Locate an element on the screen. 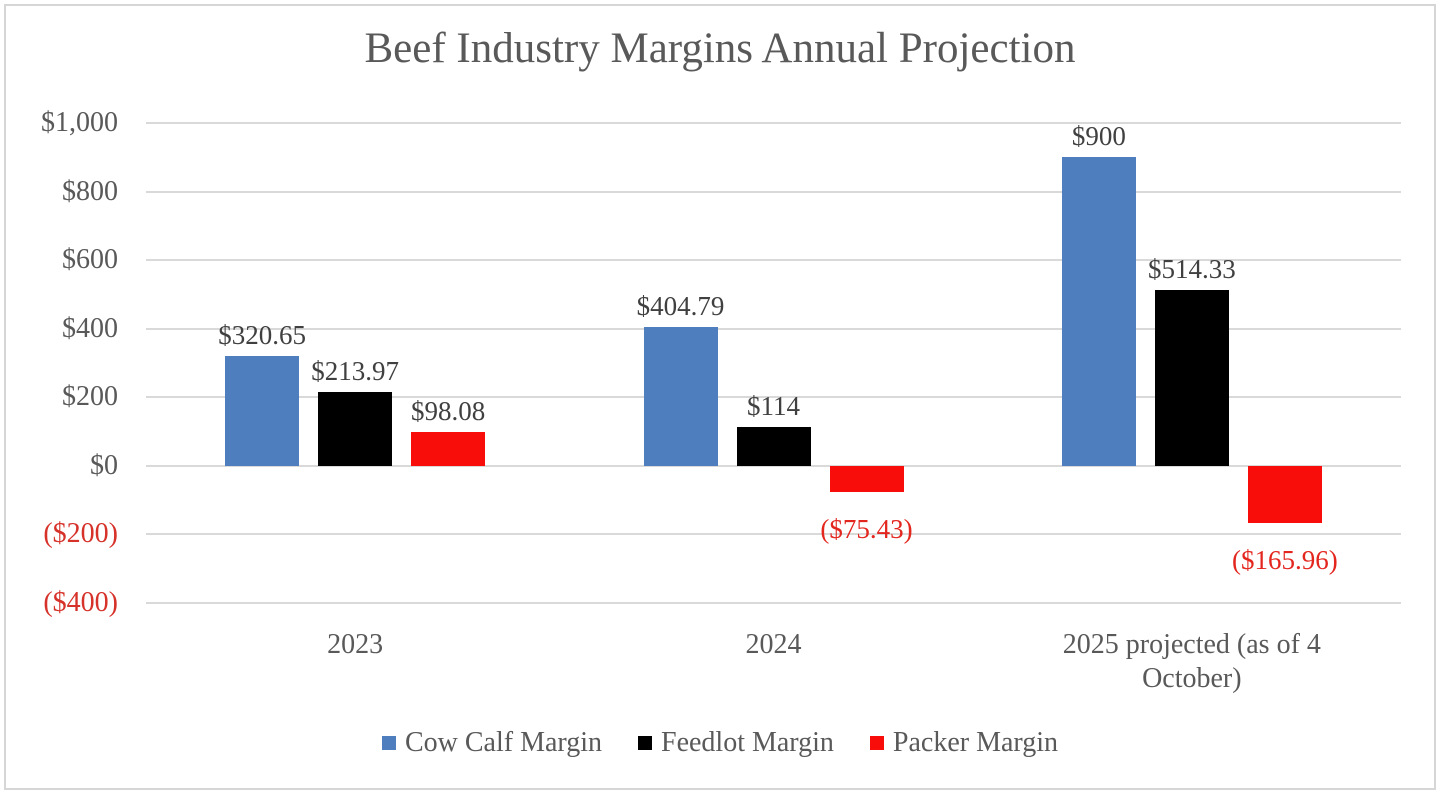  bar-cow-calf-margin-2024 is located at coordinates (680, 396).